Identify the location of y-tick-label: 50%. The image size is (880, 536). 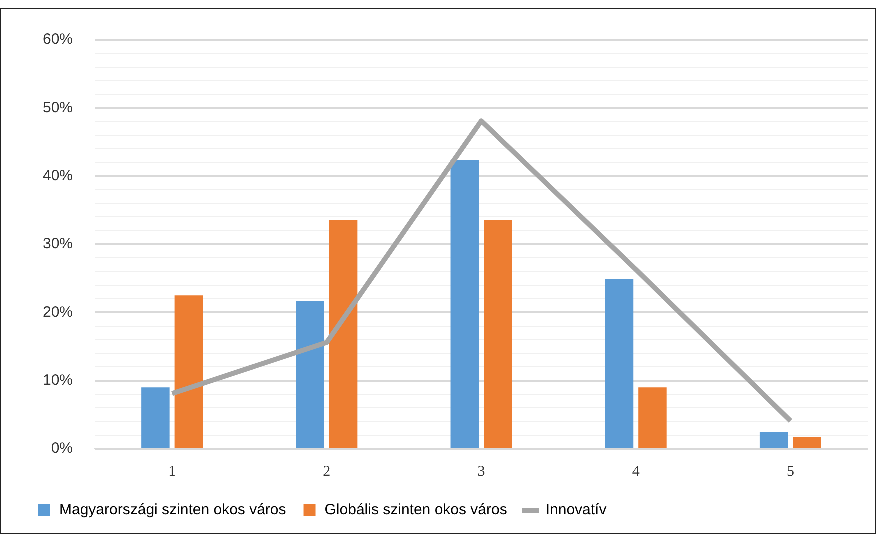
(58, 107).